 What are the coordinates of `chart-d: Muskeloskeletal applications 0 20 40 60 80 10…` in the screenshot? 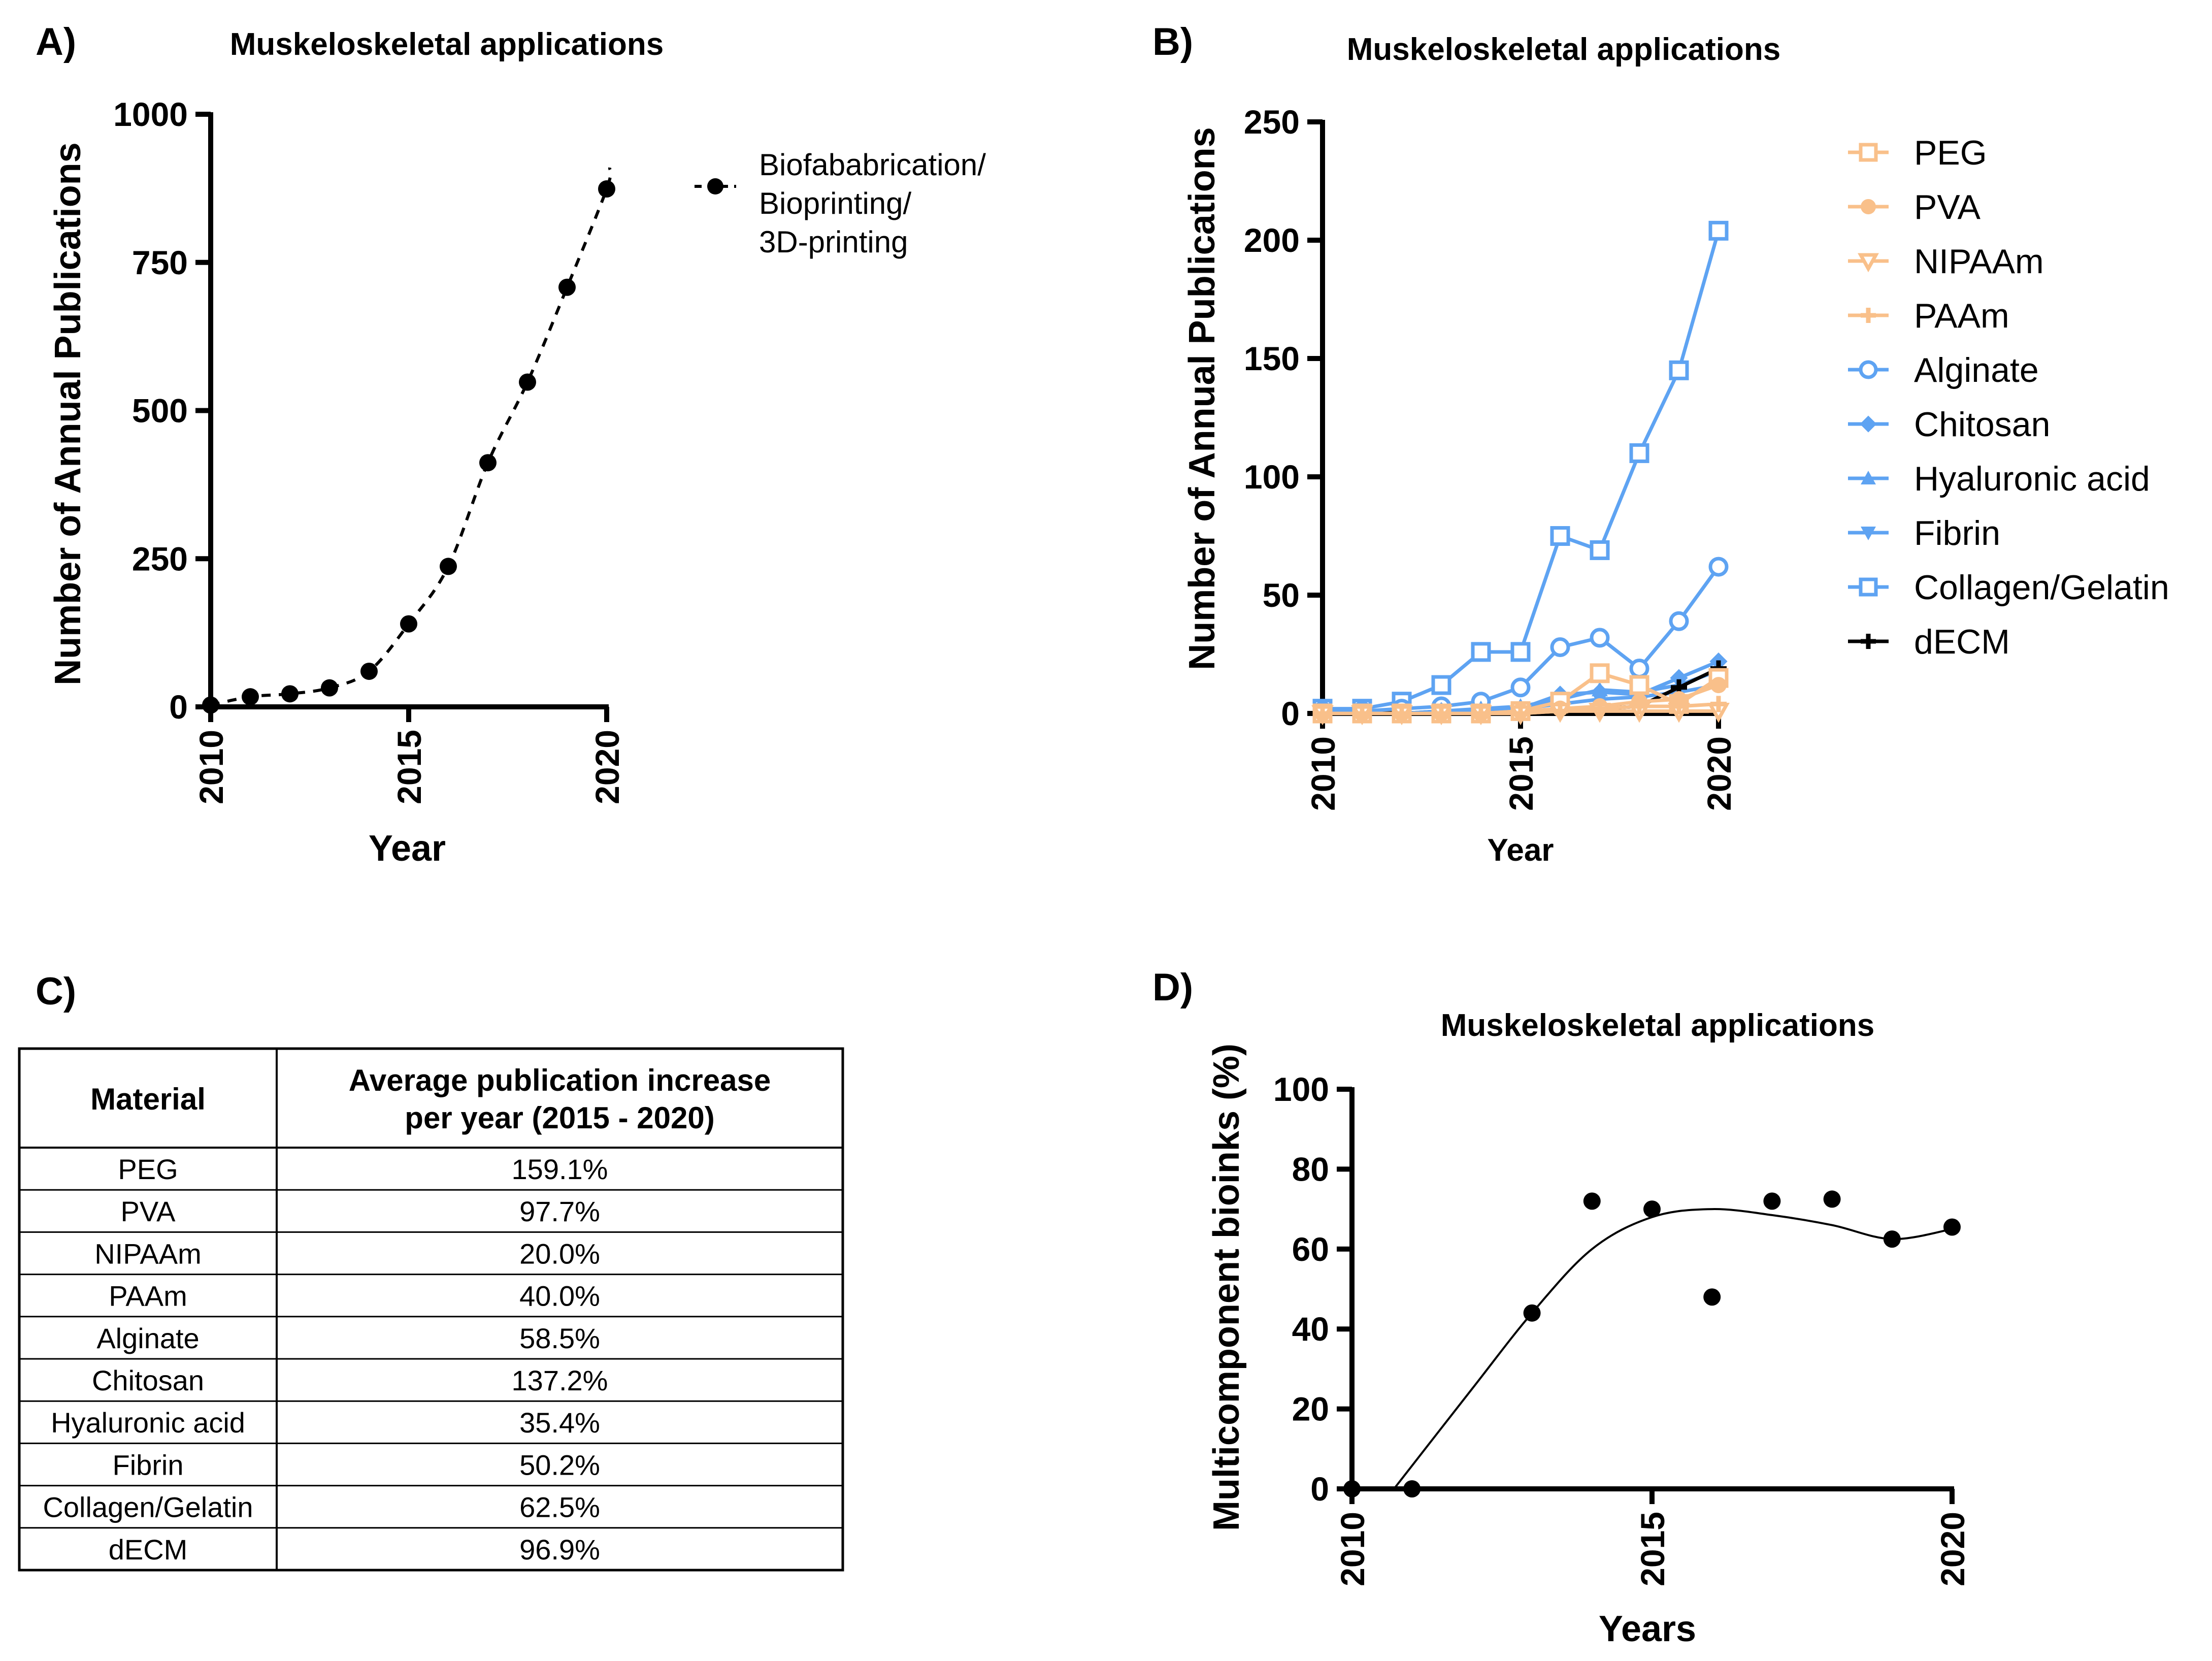 It's located at (1589, 1328).